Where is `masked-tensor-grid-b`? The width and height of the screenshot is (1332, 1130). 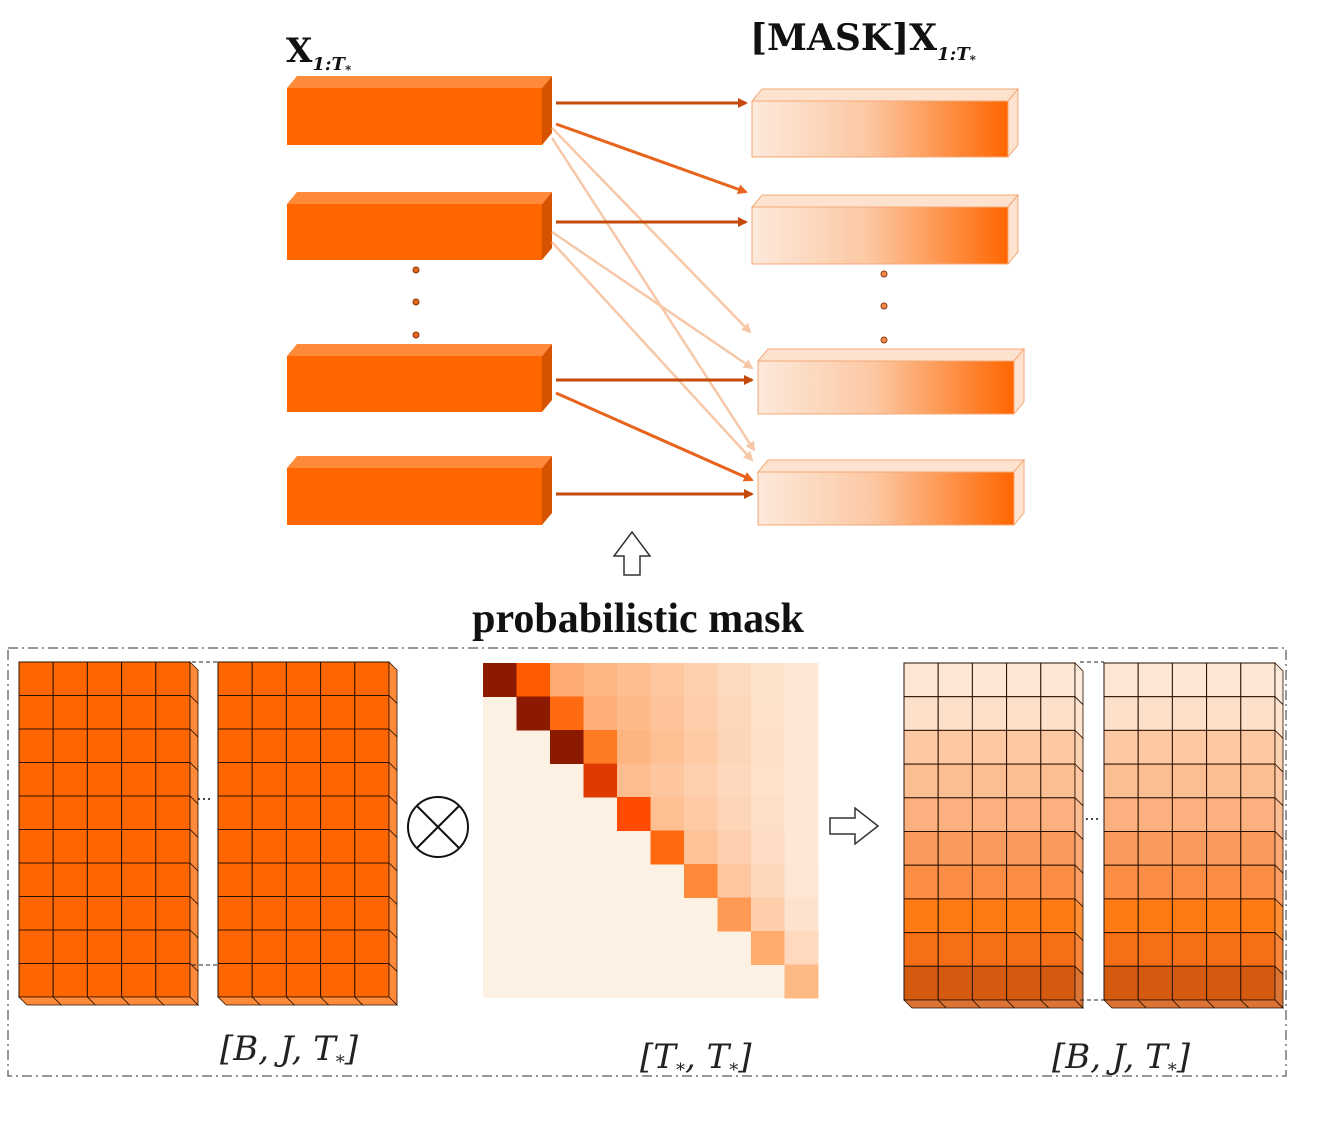 masked-tensor-grid-b is located at coordinates (1193, 835).